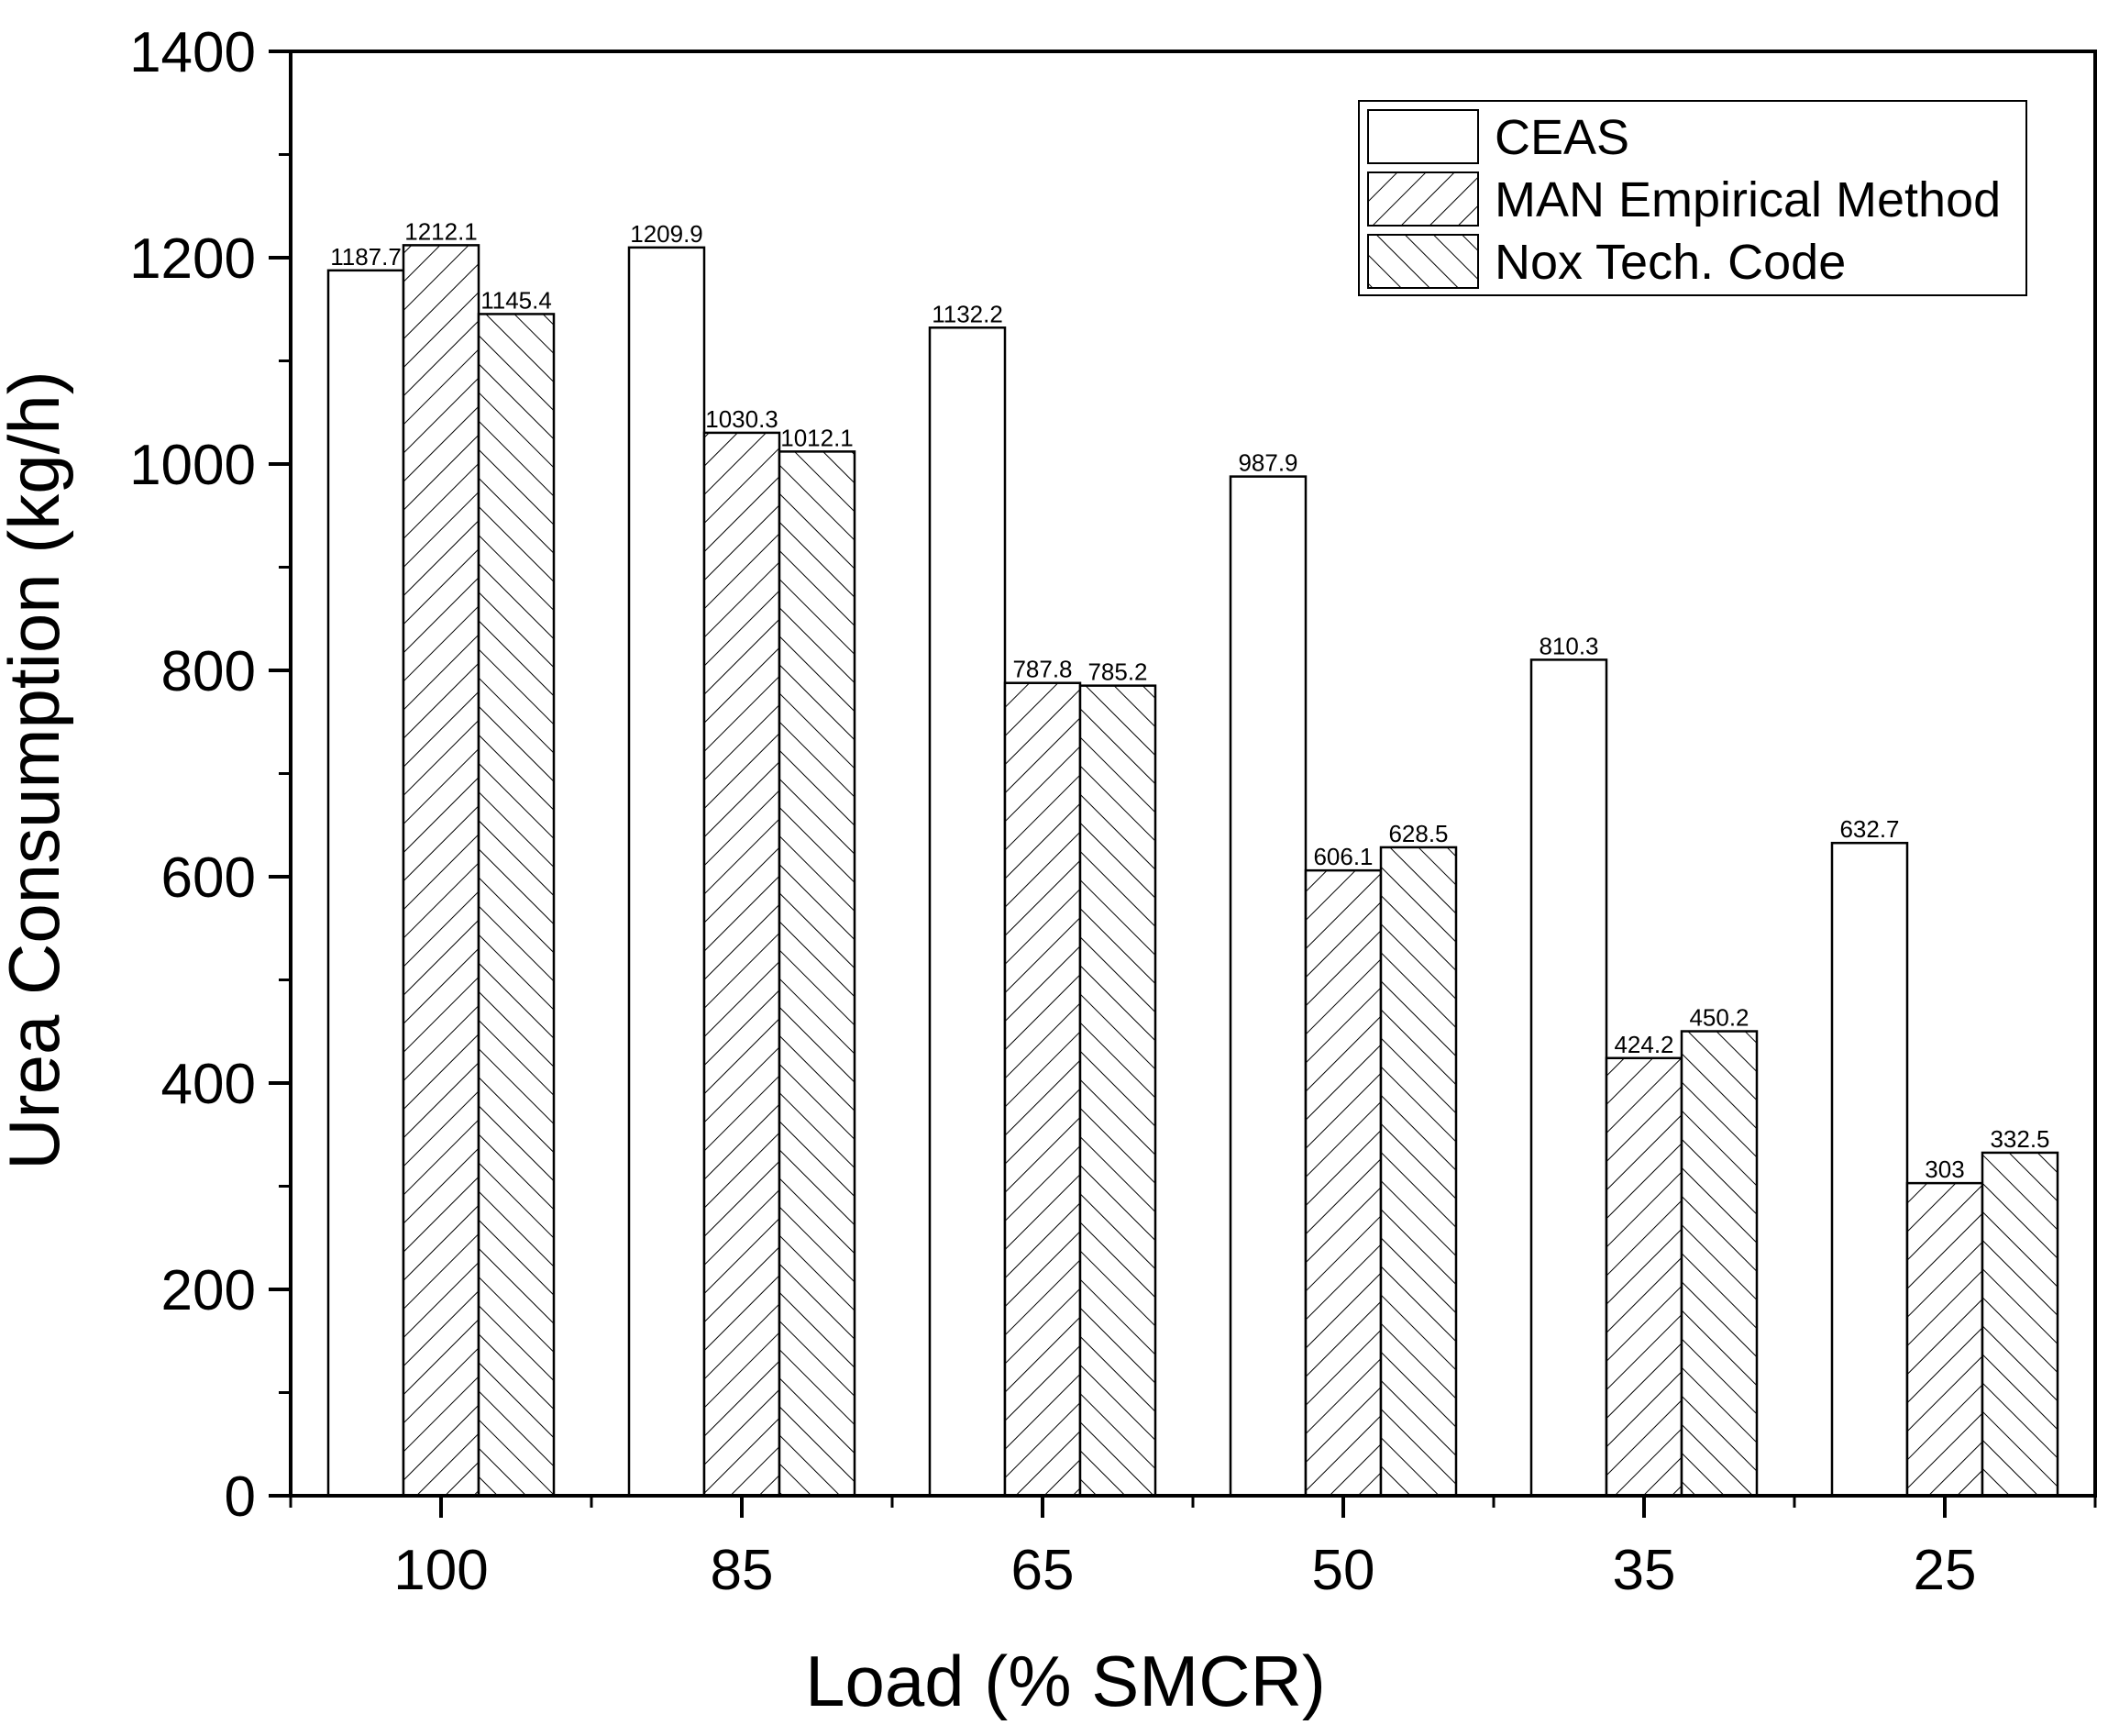 The height and width of the screenshot is (1736, 2108). I want to click on y-axis-title: Urea Consumption (kg/h), so click(37, 769).